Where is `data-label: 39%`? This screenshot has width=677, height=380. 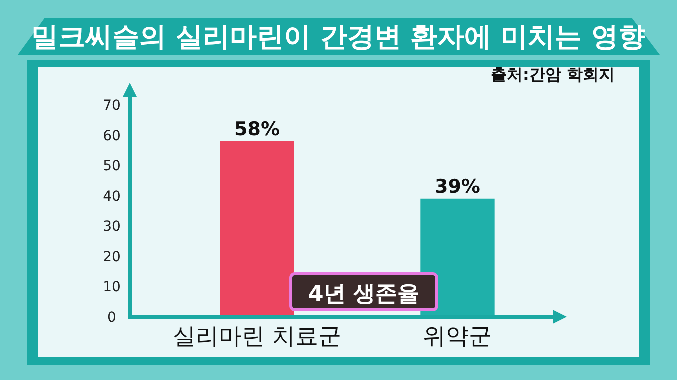 data-label: 39% is located at coordinates (457, 187).